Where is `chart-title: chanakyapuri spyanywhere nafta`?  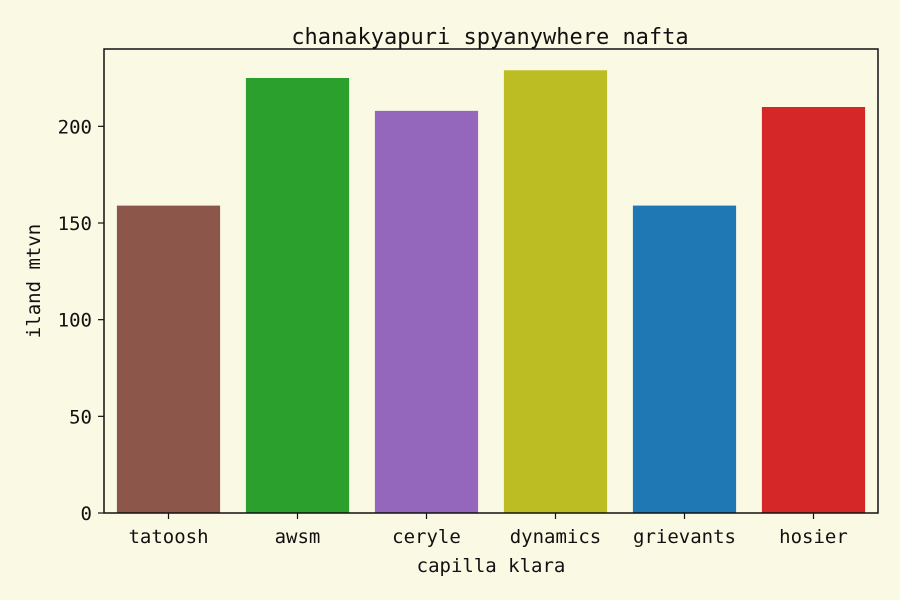
chart-title: chanakyapuri spyanywhere nafta is located at coordinates (489, 37).